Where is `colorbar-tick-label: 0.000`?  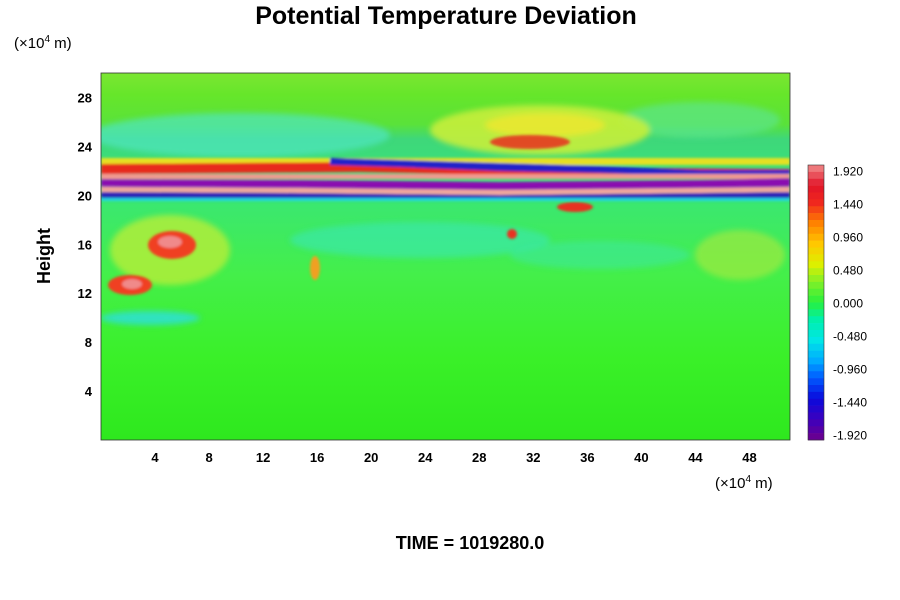 colorbar-tick-label: 0.000 is located at coordinates (848, 304).